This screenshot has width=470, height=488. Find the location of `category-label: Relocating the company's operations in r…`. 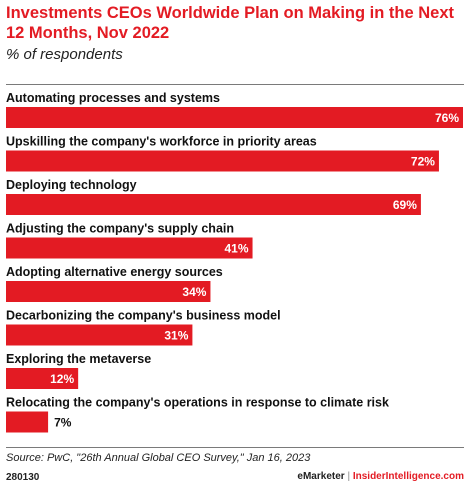

category-label: Relocating the company's operations in r… is located at coordinates (197, 403).